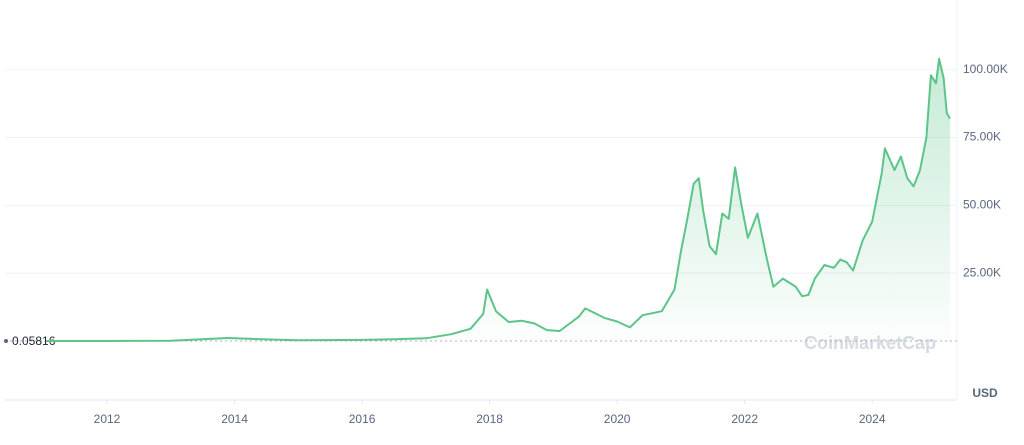 The image size is (1024, 445). What do you see at coordinates (985, 69) in the screenshot?
I see `y-tick-label: 100.00K` at bounding box center [985, 69].